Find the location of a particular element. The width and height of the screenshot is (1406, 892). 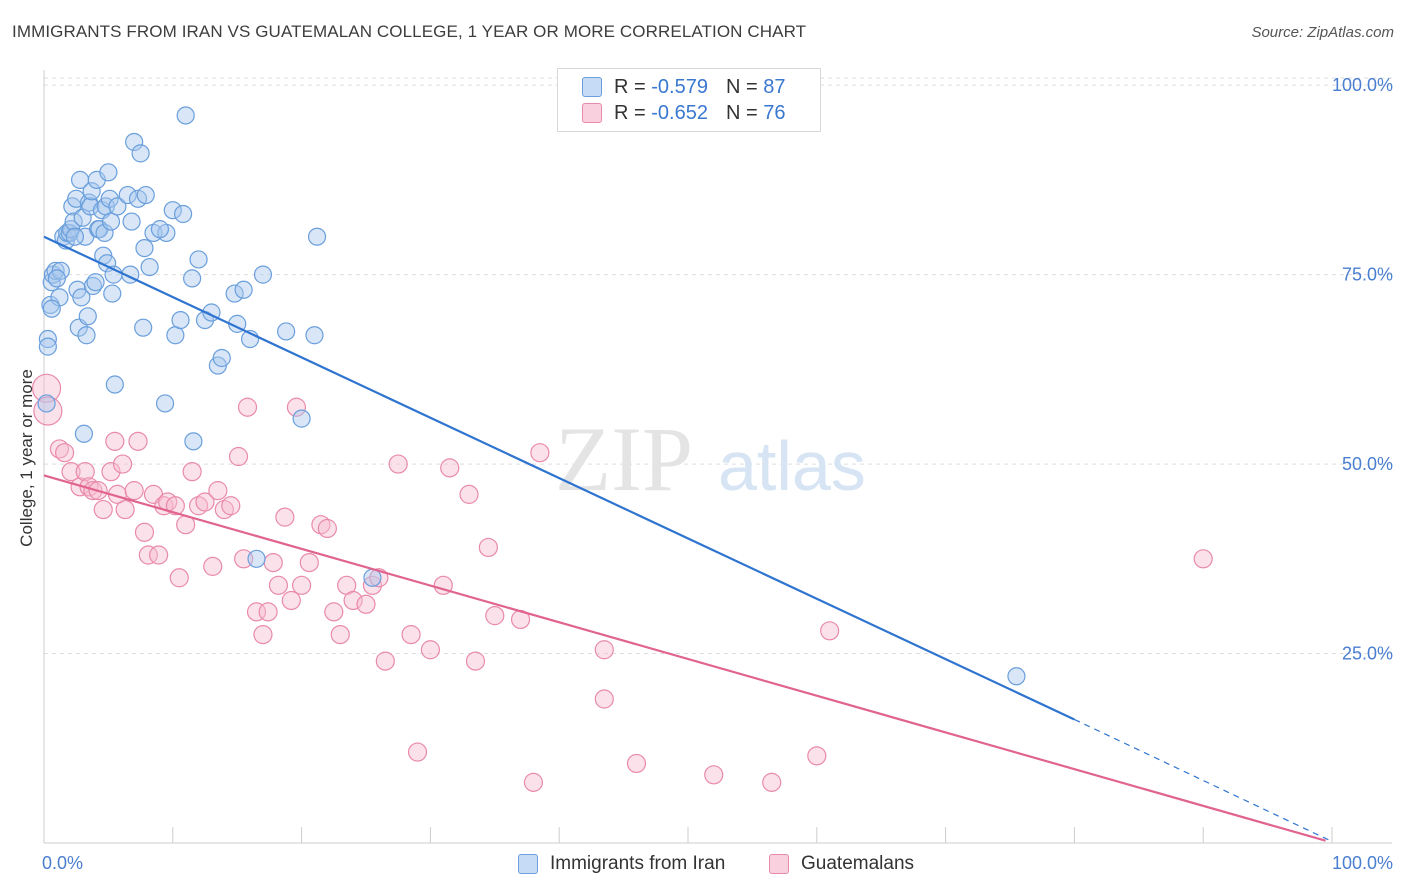

legend-swatch-iran is located at coordinates (592, 87).